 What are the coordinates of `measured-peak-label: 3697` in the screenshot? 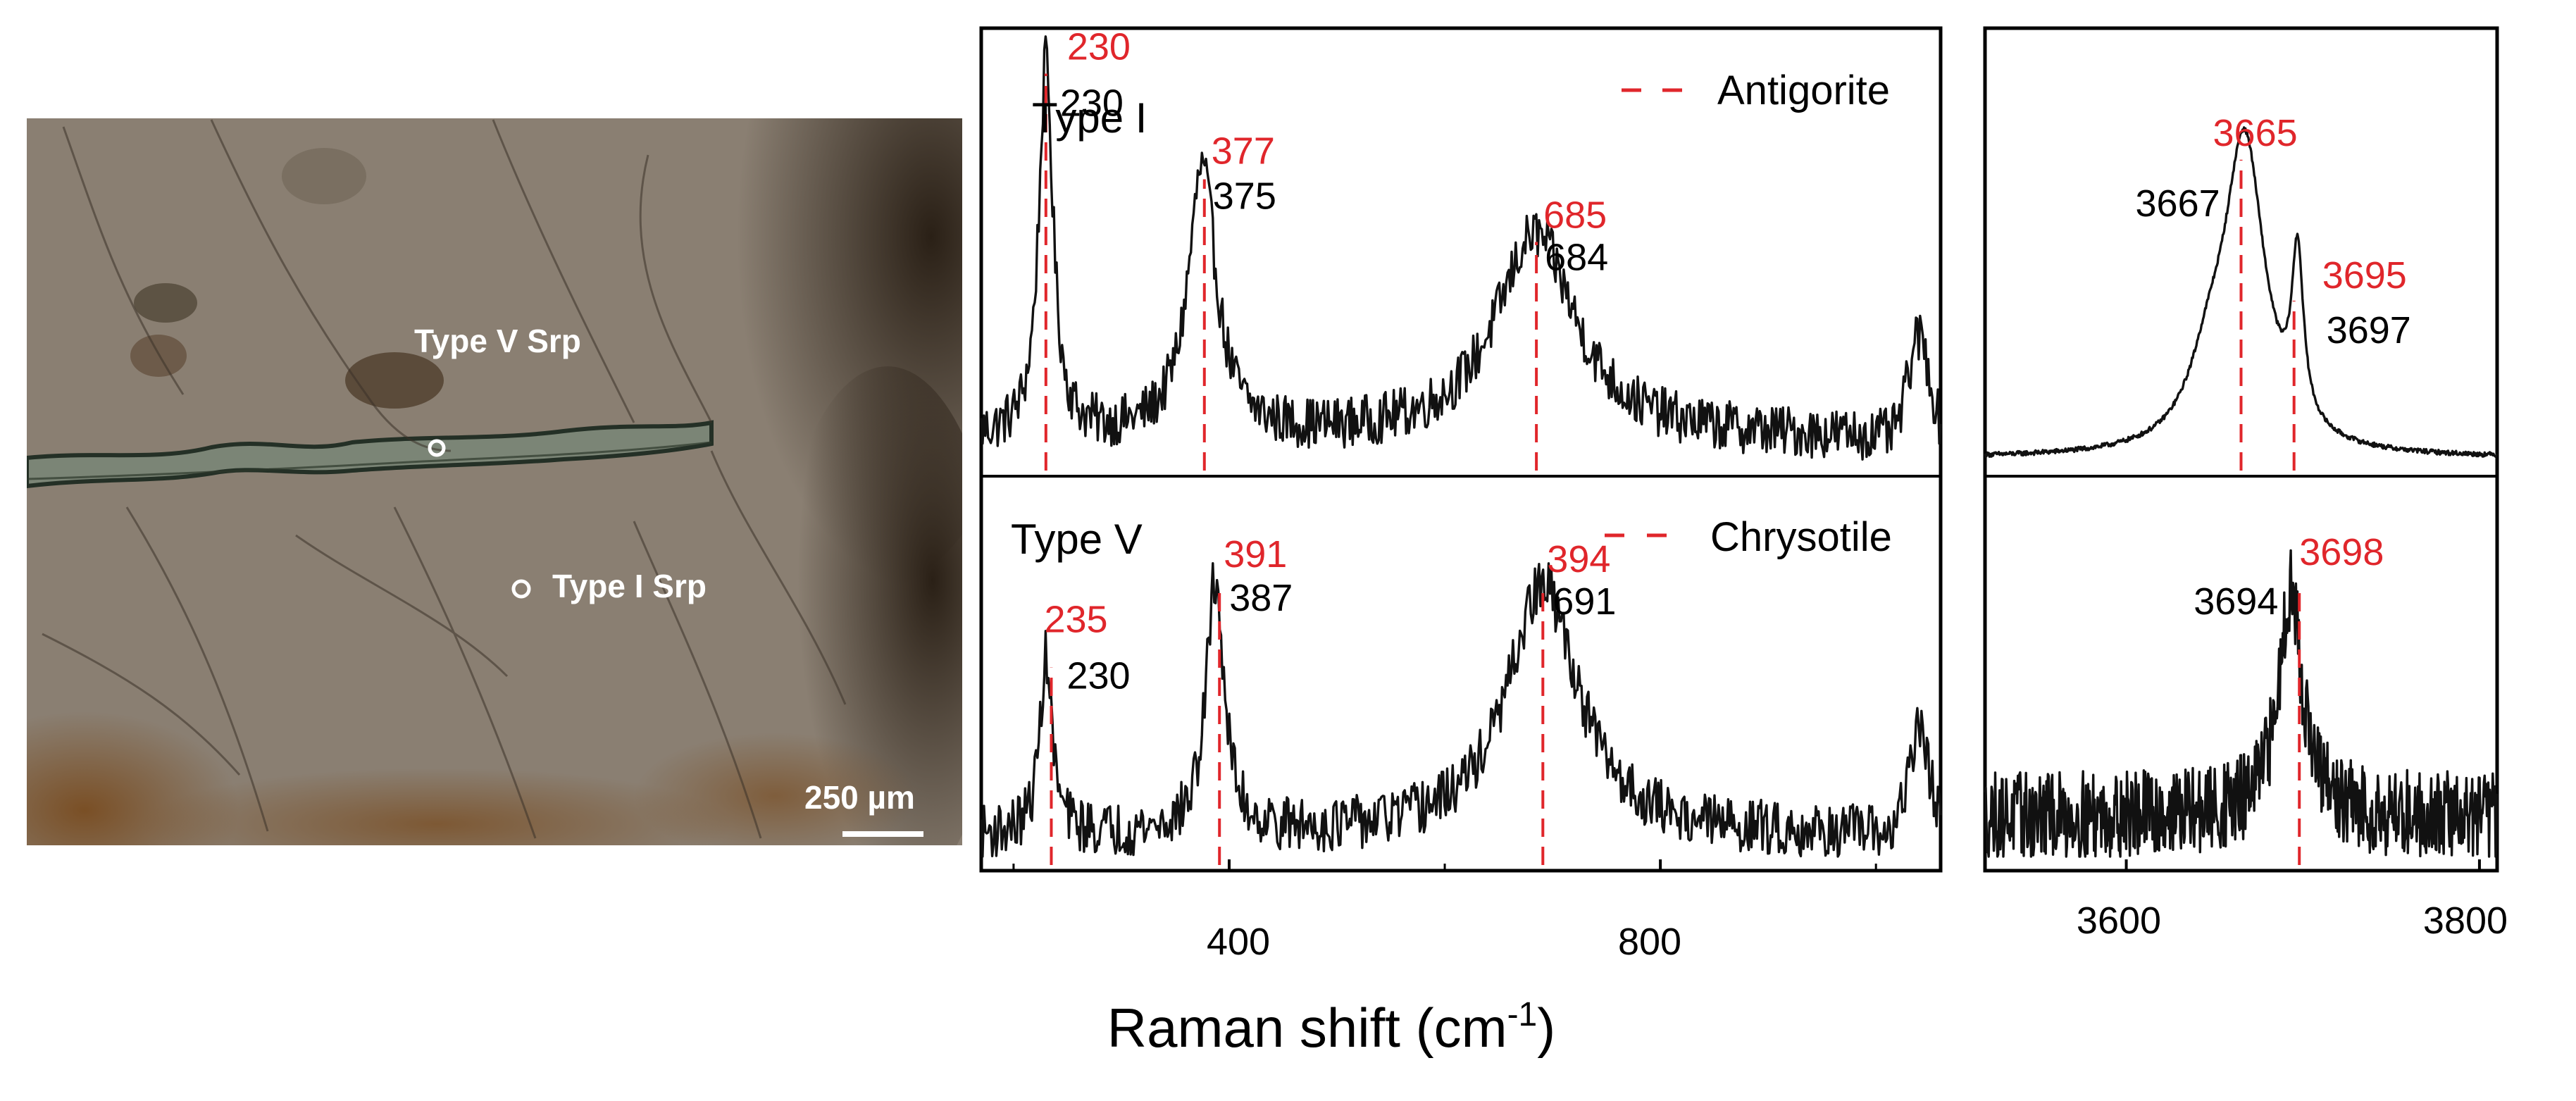 It's located at (2369, 330).